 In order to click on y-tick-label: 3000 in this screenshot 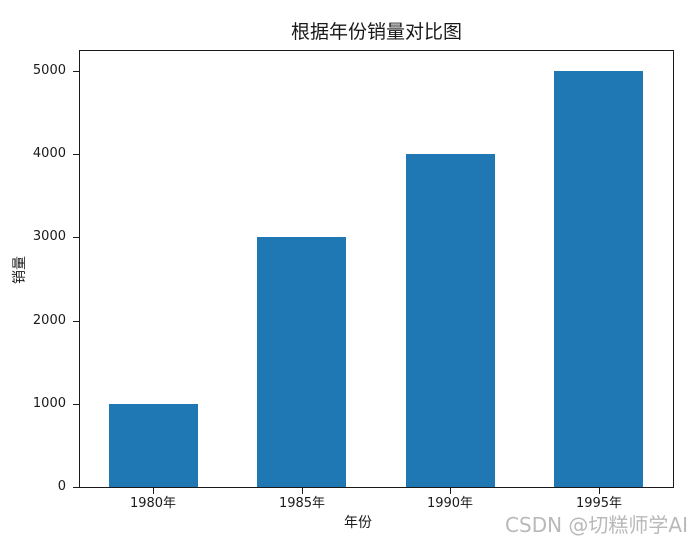, I will do `click(49, 236)`.